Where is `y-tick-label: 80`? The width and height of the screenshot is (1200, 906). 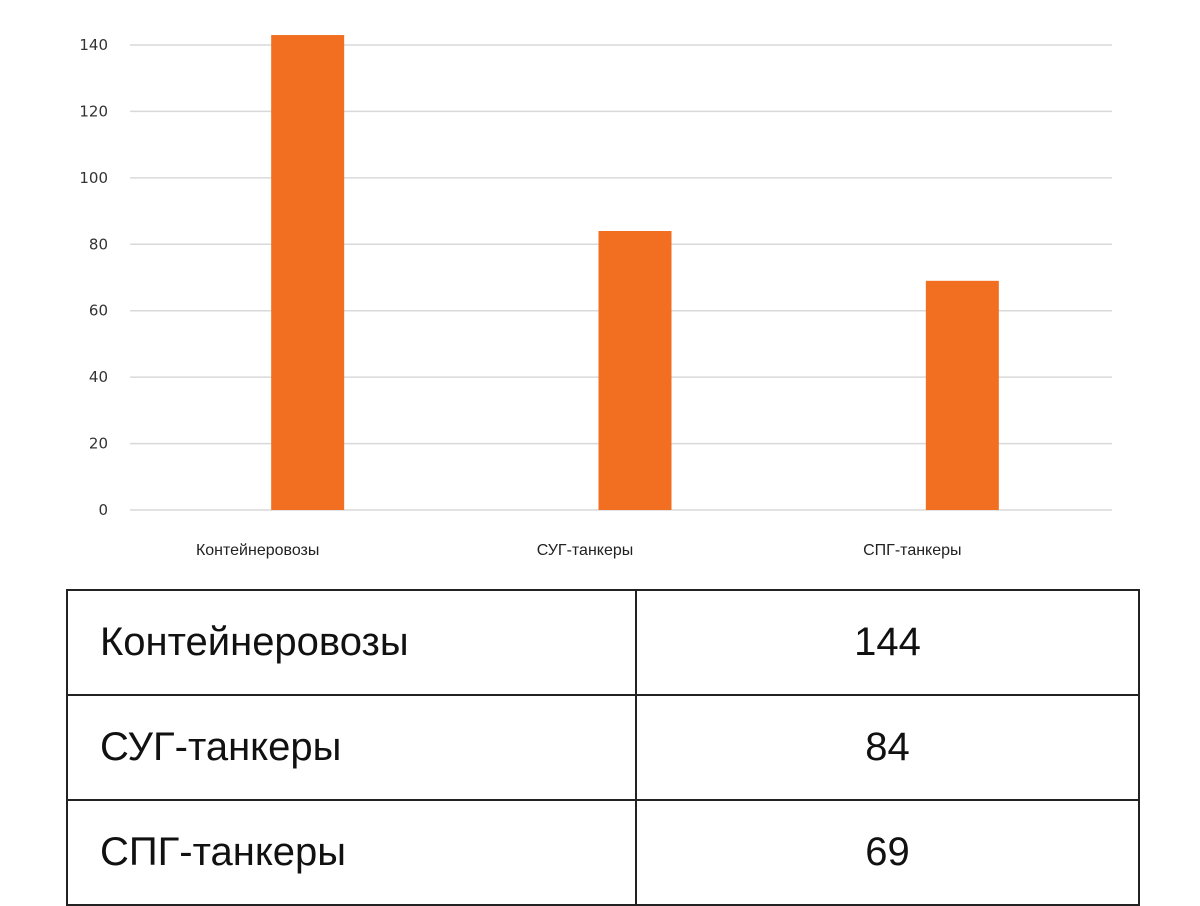 y-tick-label: 80 is located at coordinates (98, 244).